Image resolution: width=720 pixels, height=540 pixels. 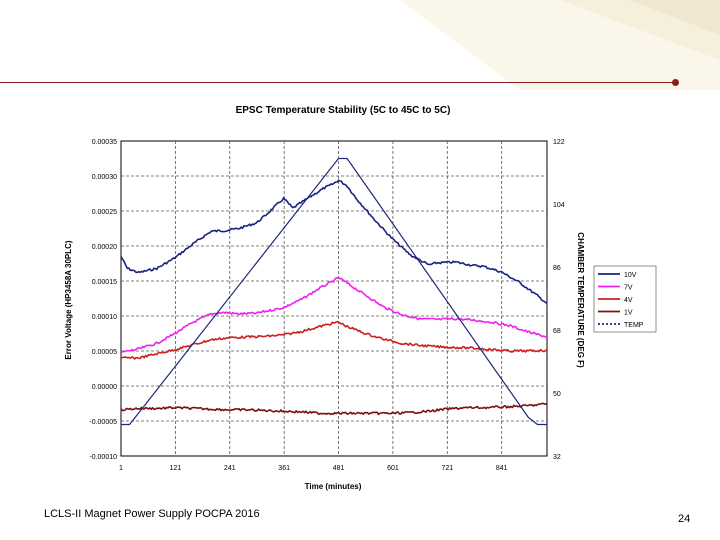 What do you see at coordinates (103, 422) in the screenshot?
I see `y-tick-label: -0.00005` at bounding box center [103, 422].